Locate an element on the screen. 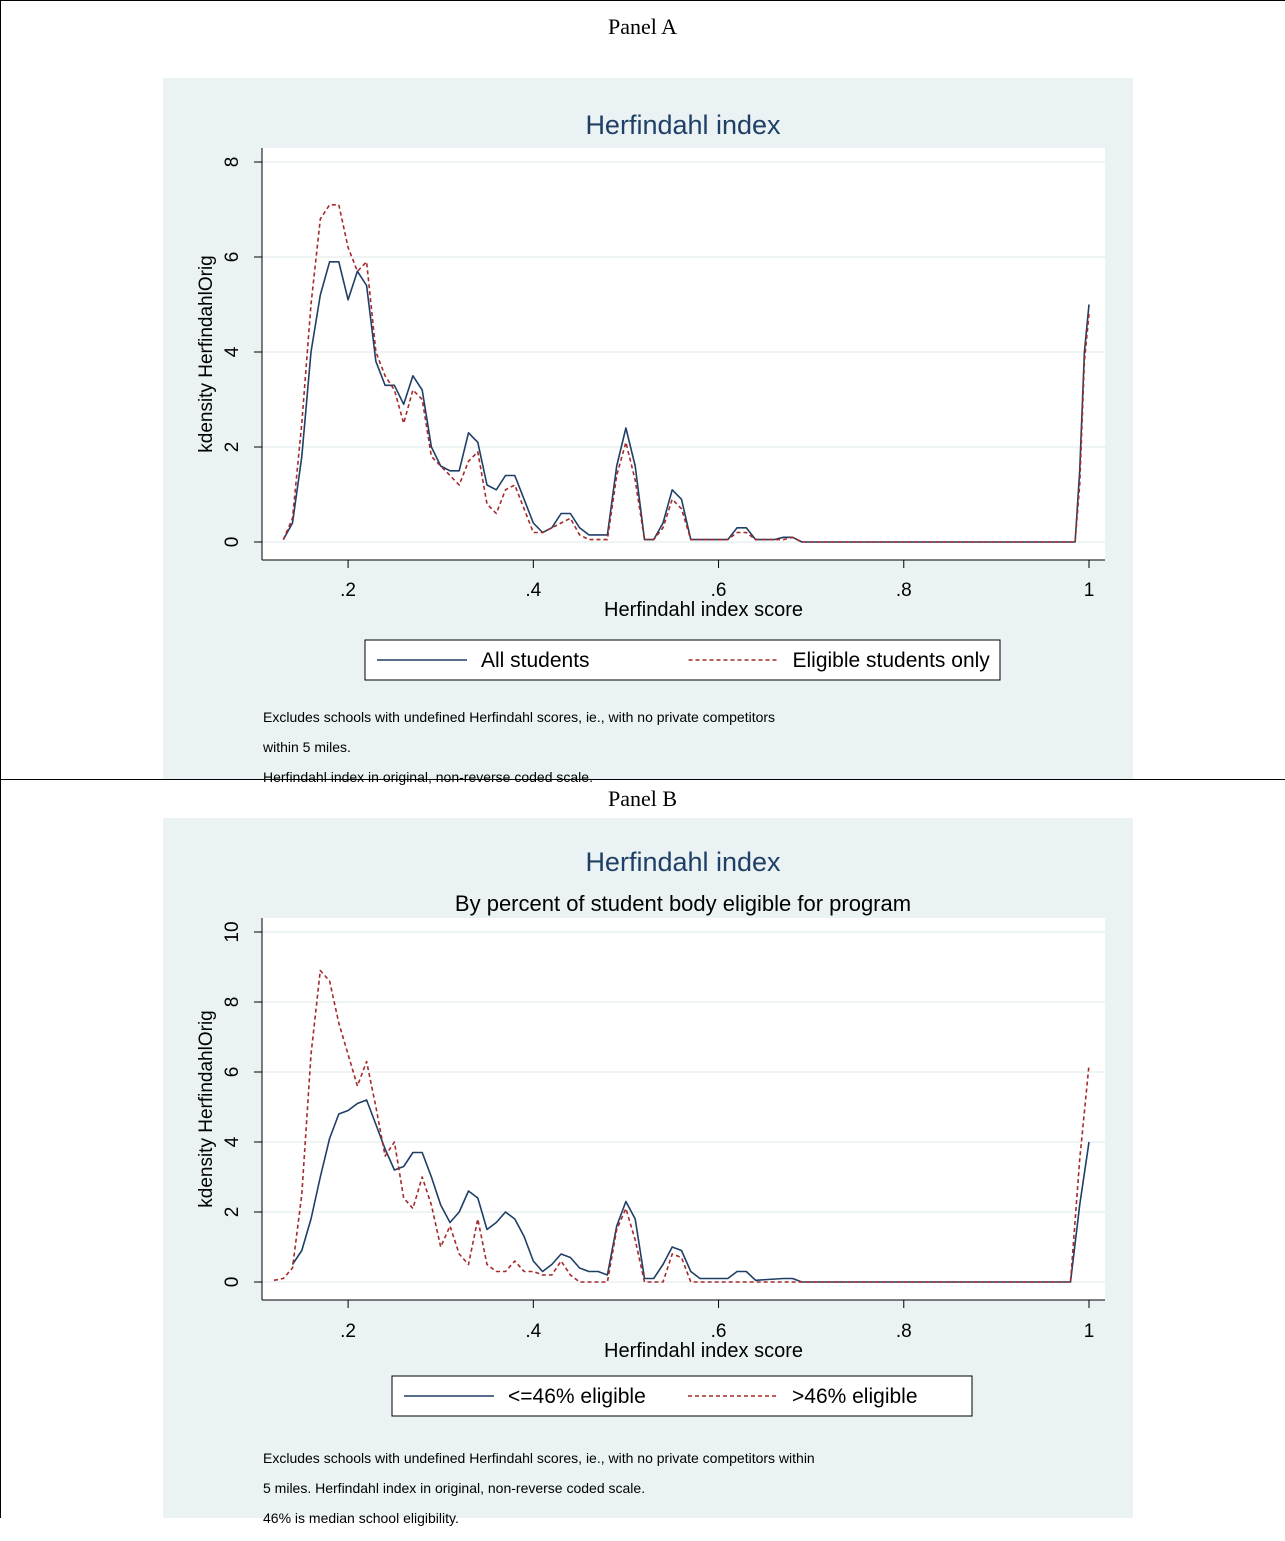  panel-a-legend-box is located at coordinates (682, 660).